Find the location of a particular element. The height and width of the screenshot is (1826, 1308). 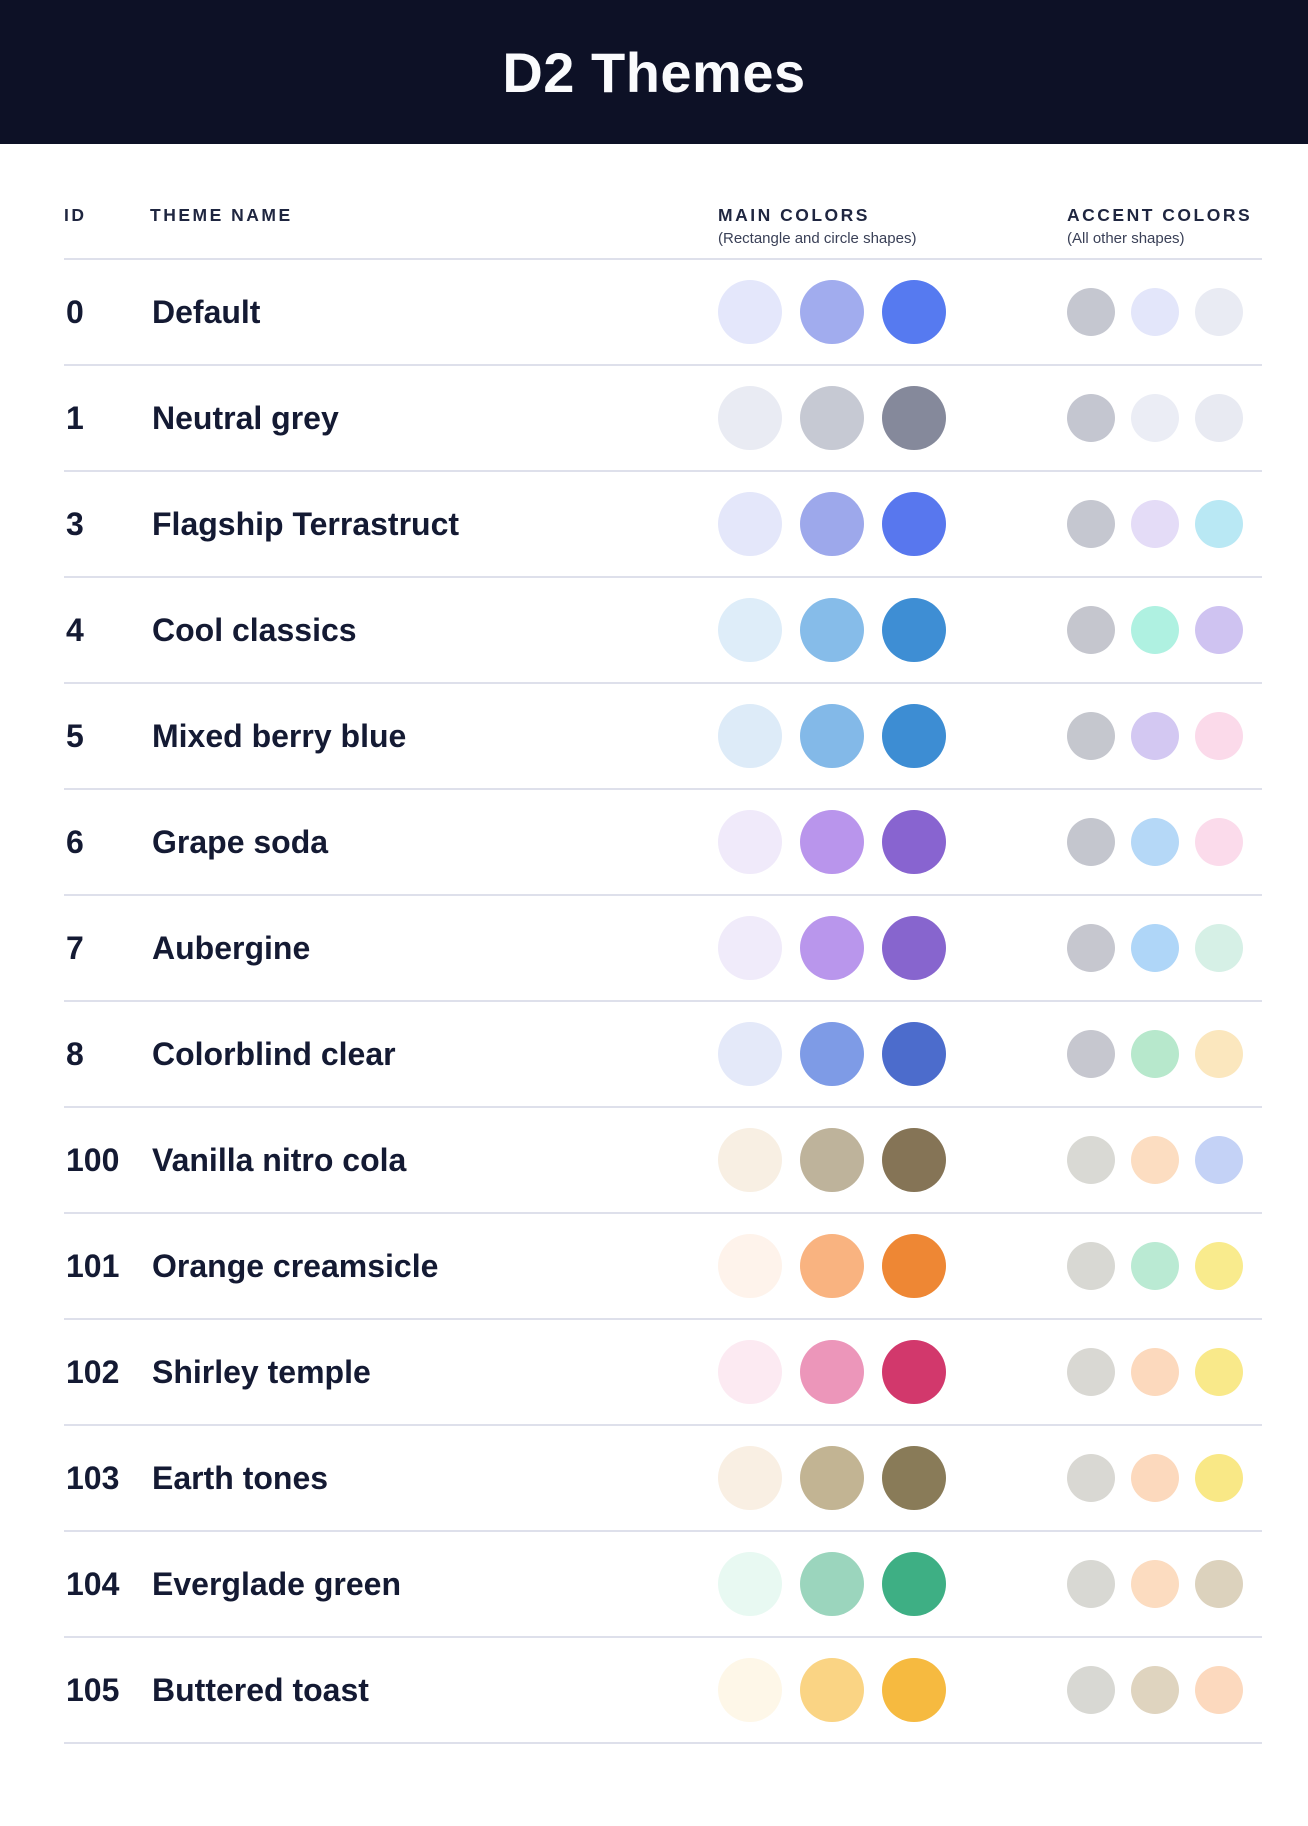

theme-row: 101 Orange creamsicle is located at coordinates (663, 1267).